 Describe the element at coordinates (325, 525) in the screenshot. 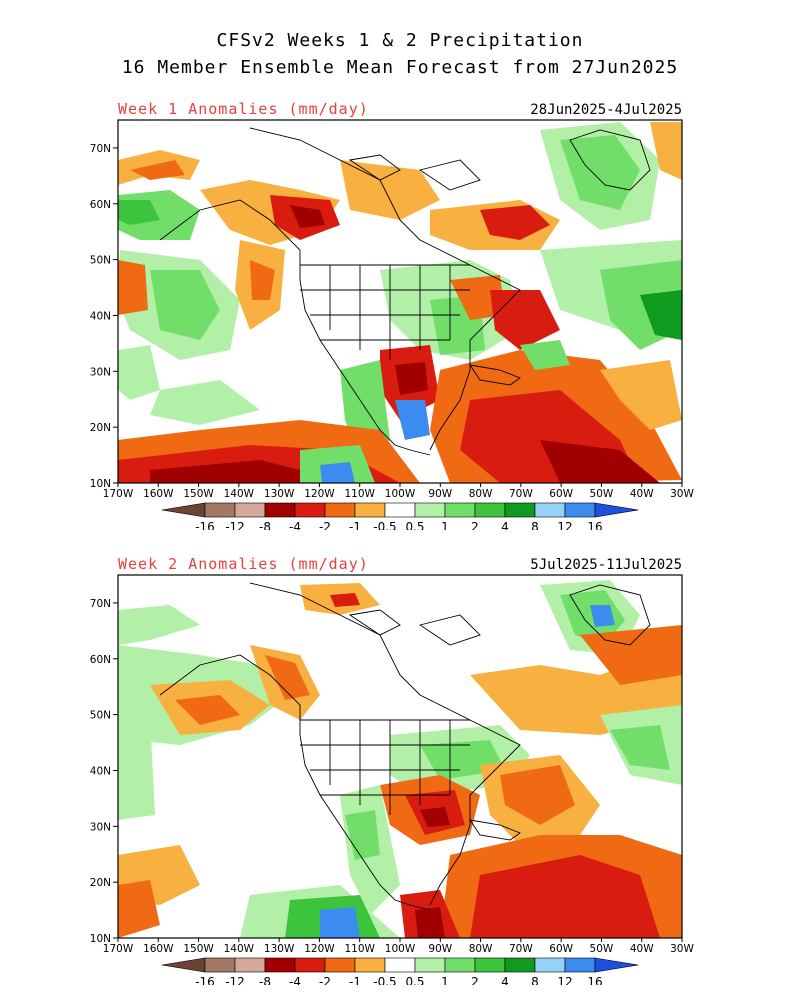

I see `week1-colorbar-label: -2` at that location.